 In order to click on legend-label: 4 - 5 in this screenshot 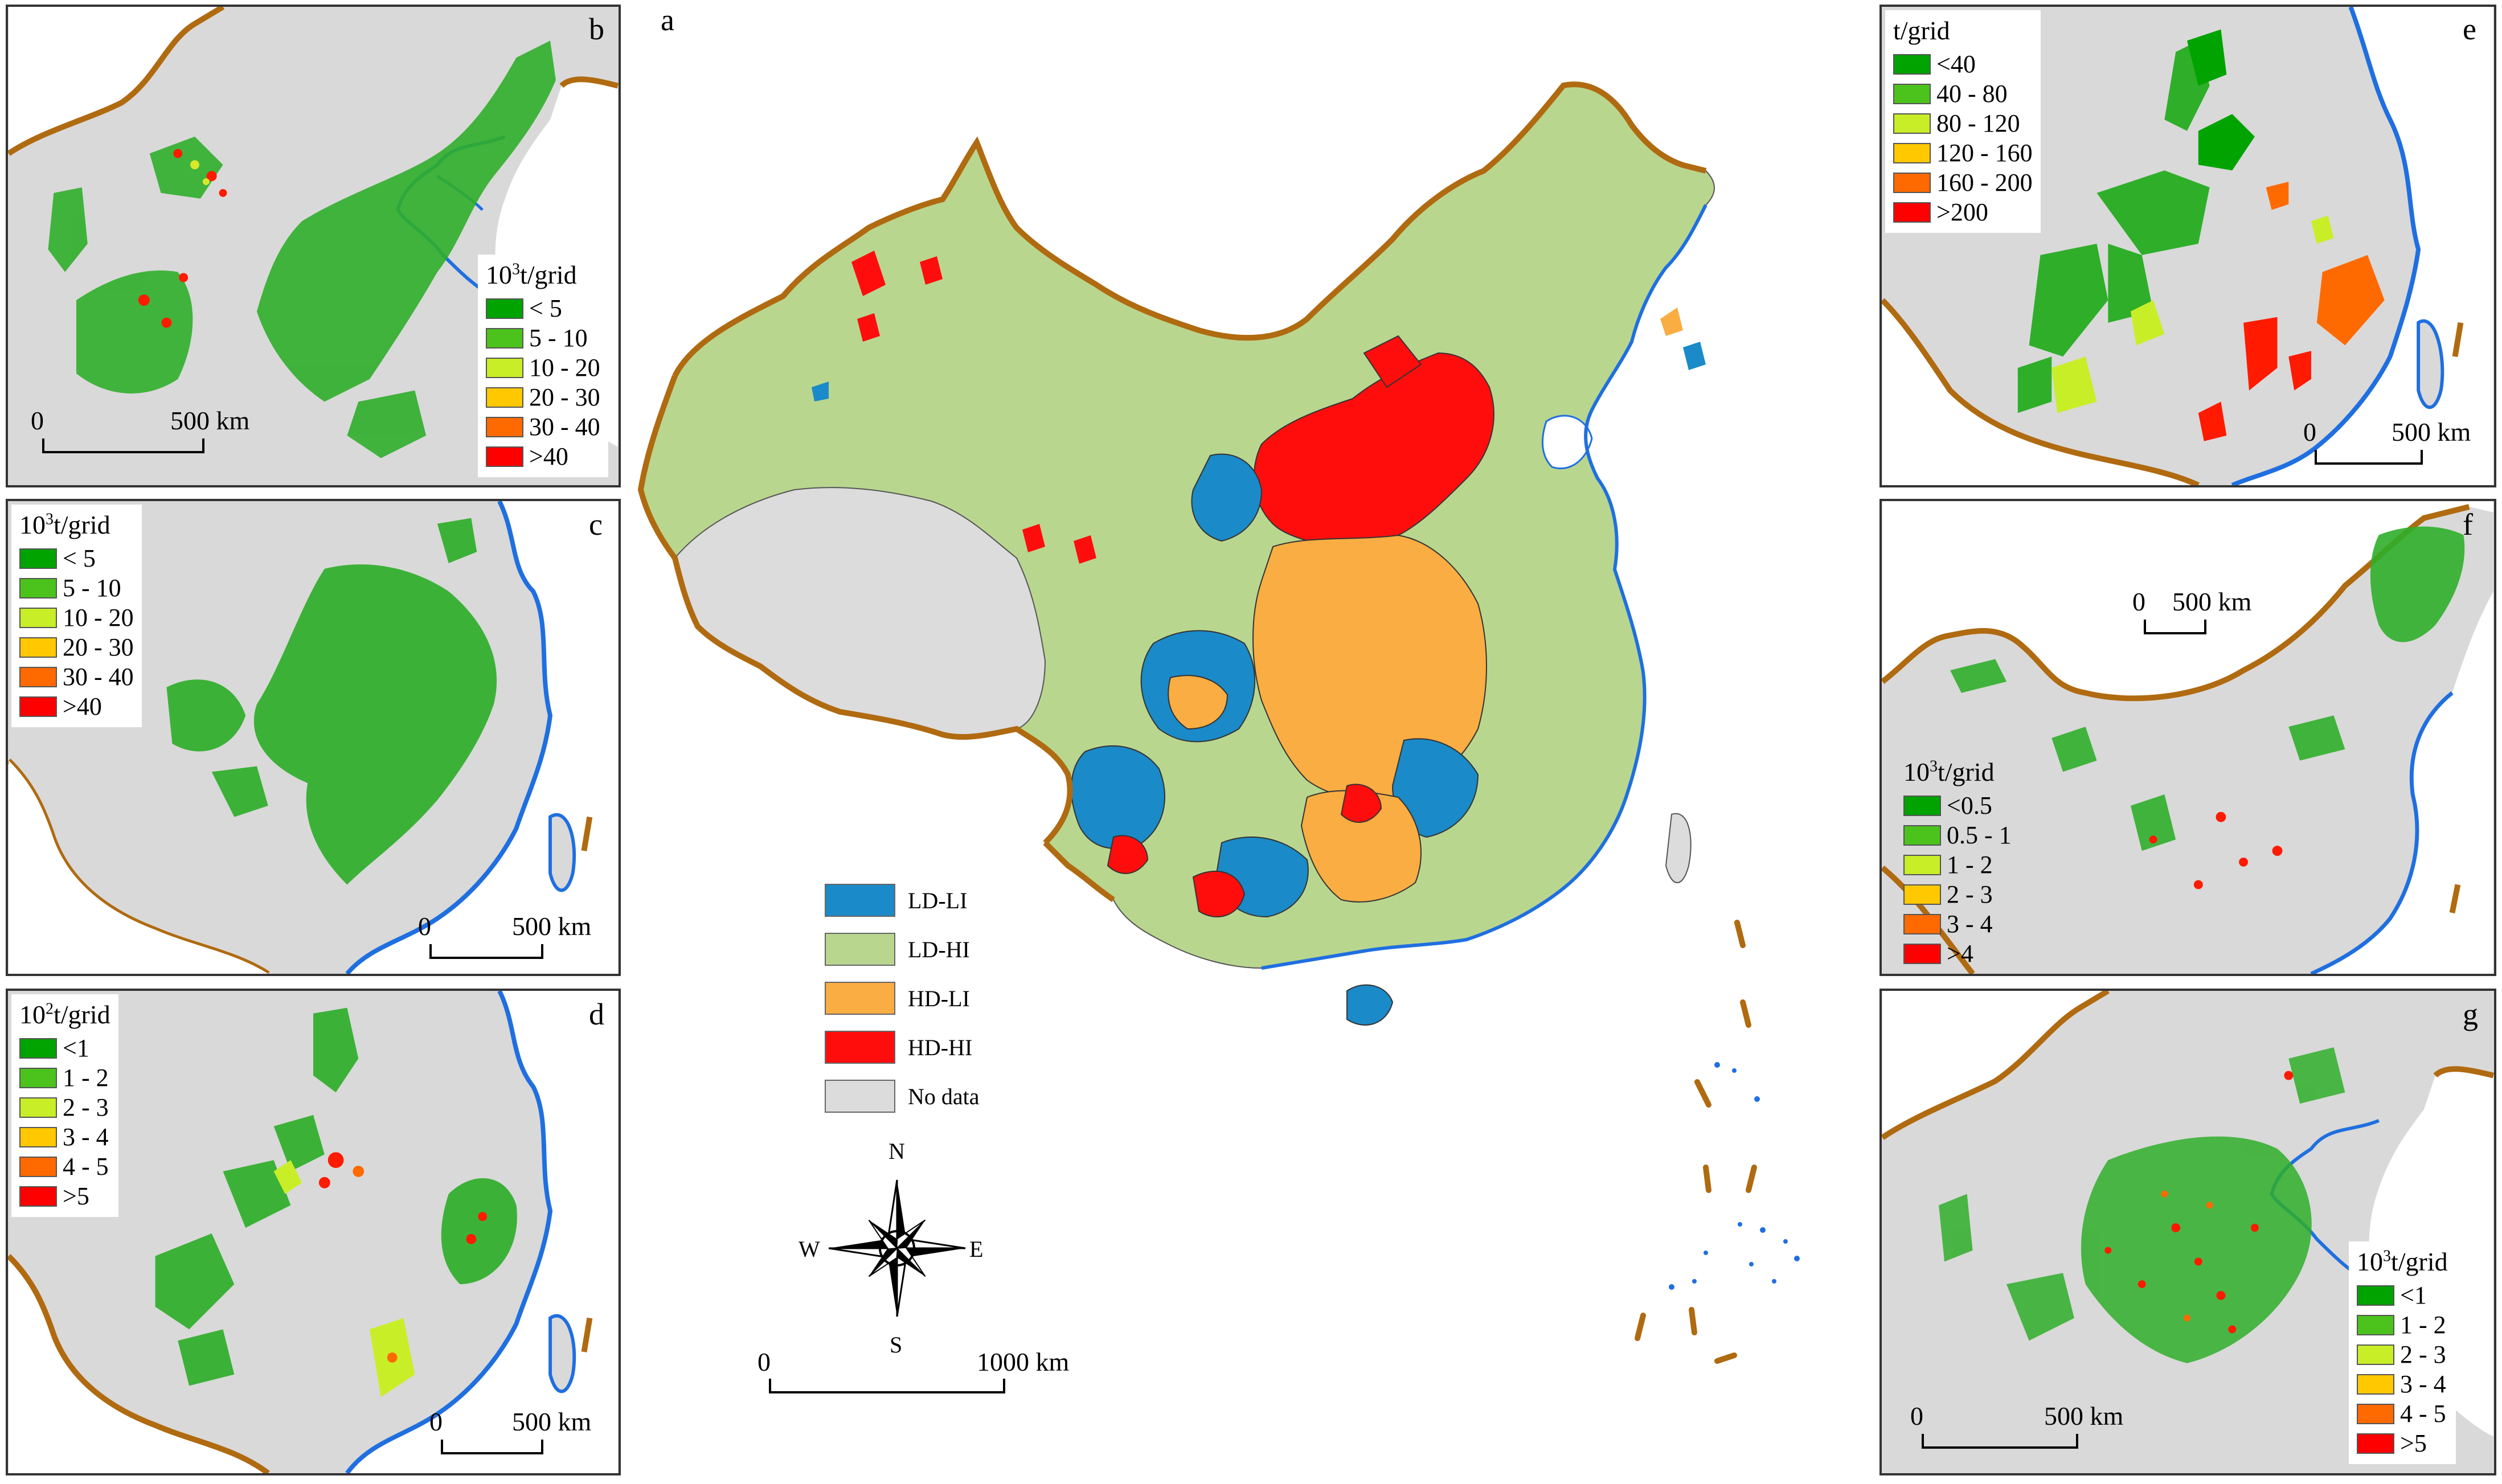, I will do `click(86, 1167)`.